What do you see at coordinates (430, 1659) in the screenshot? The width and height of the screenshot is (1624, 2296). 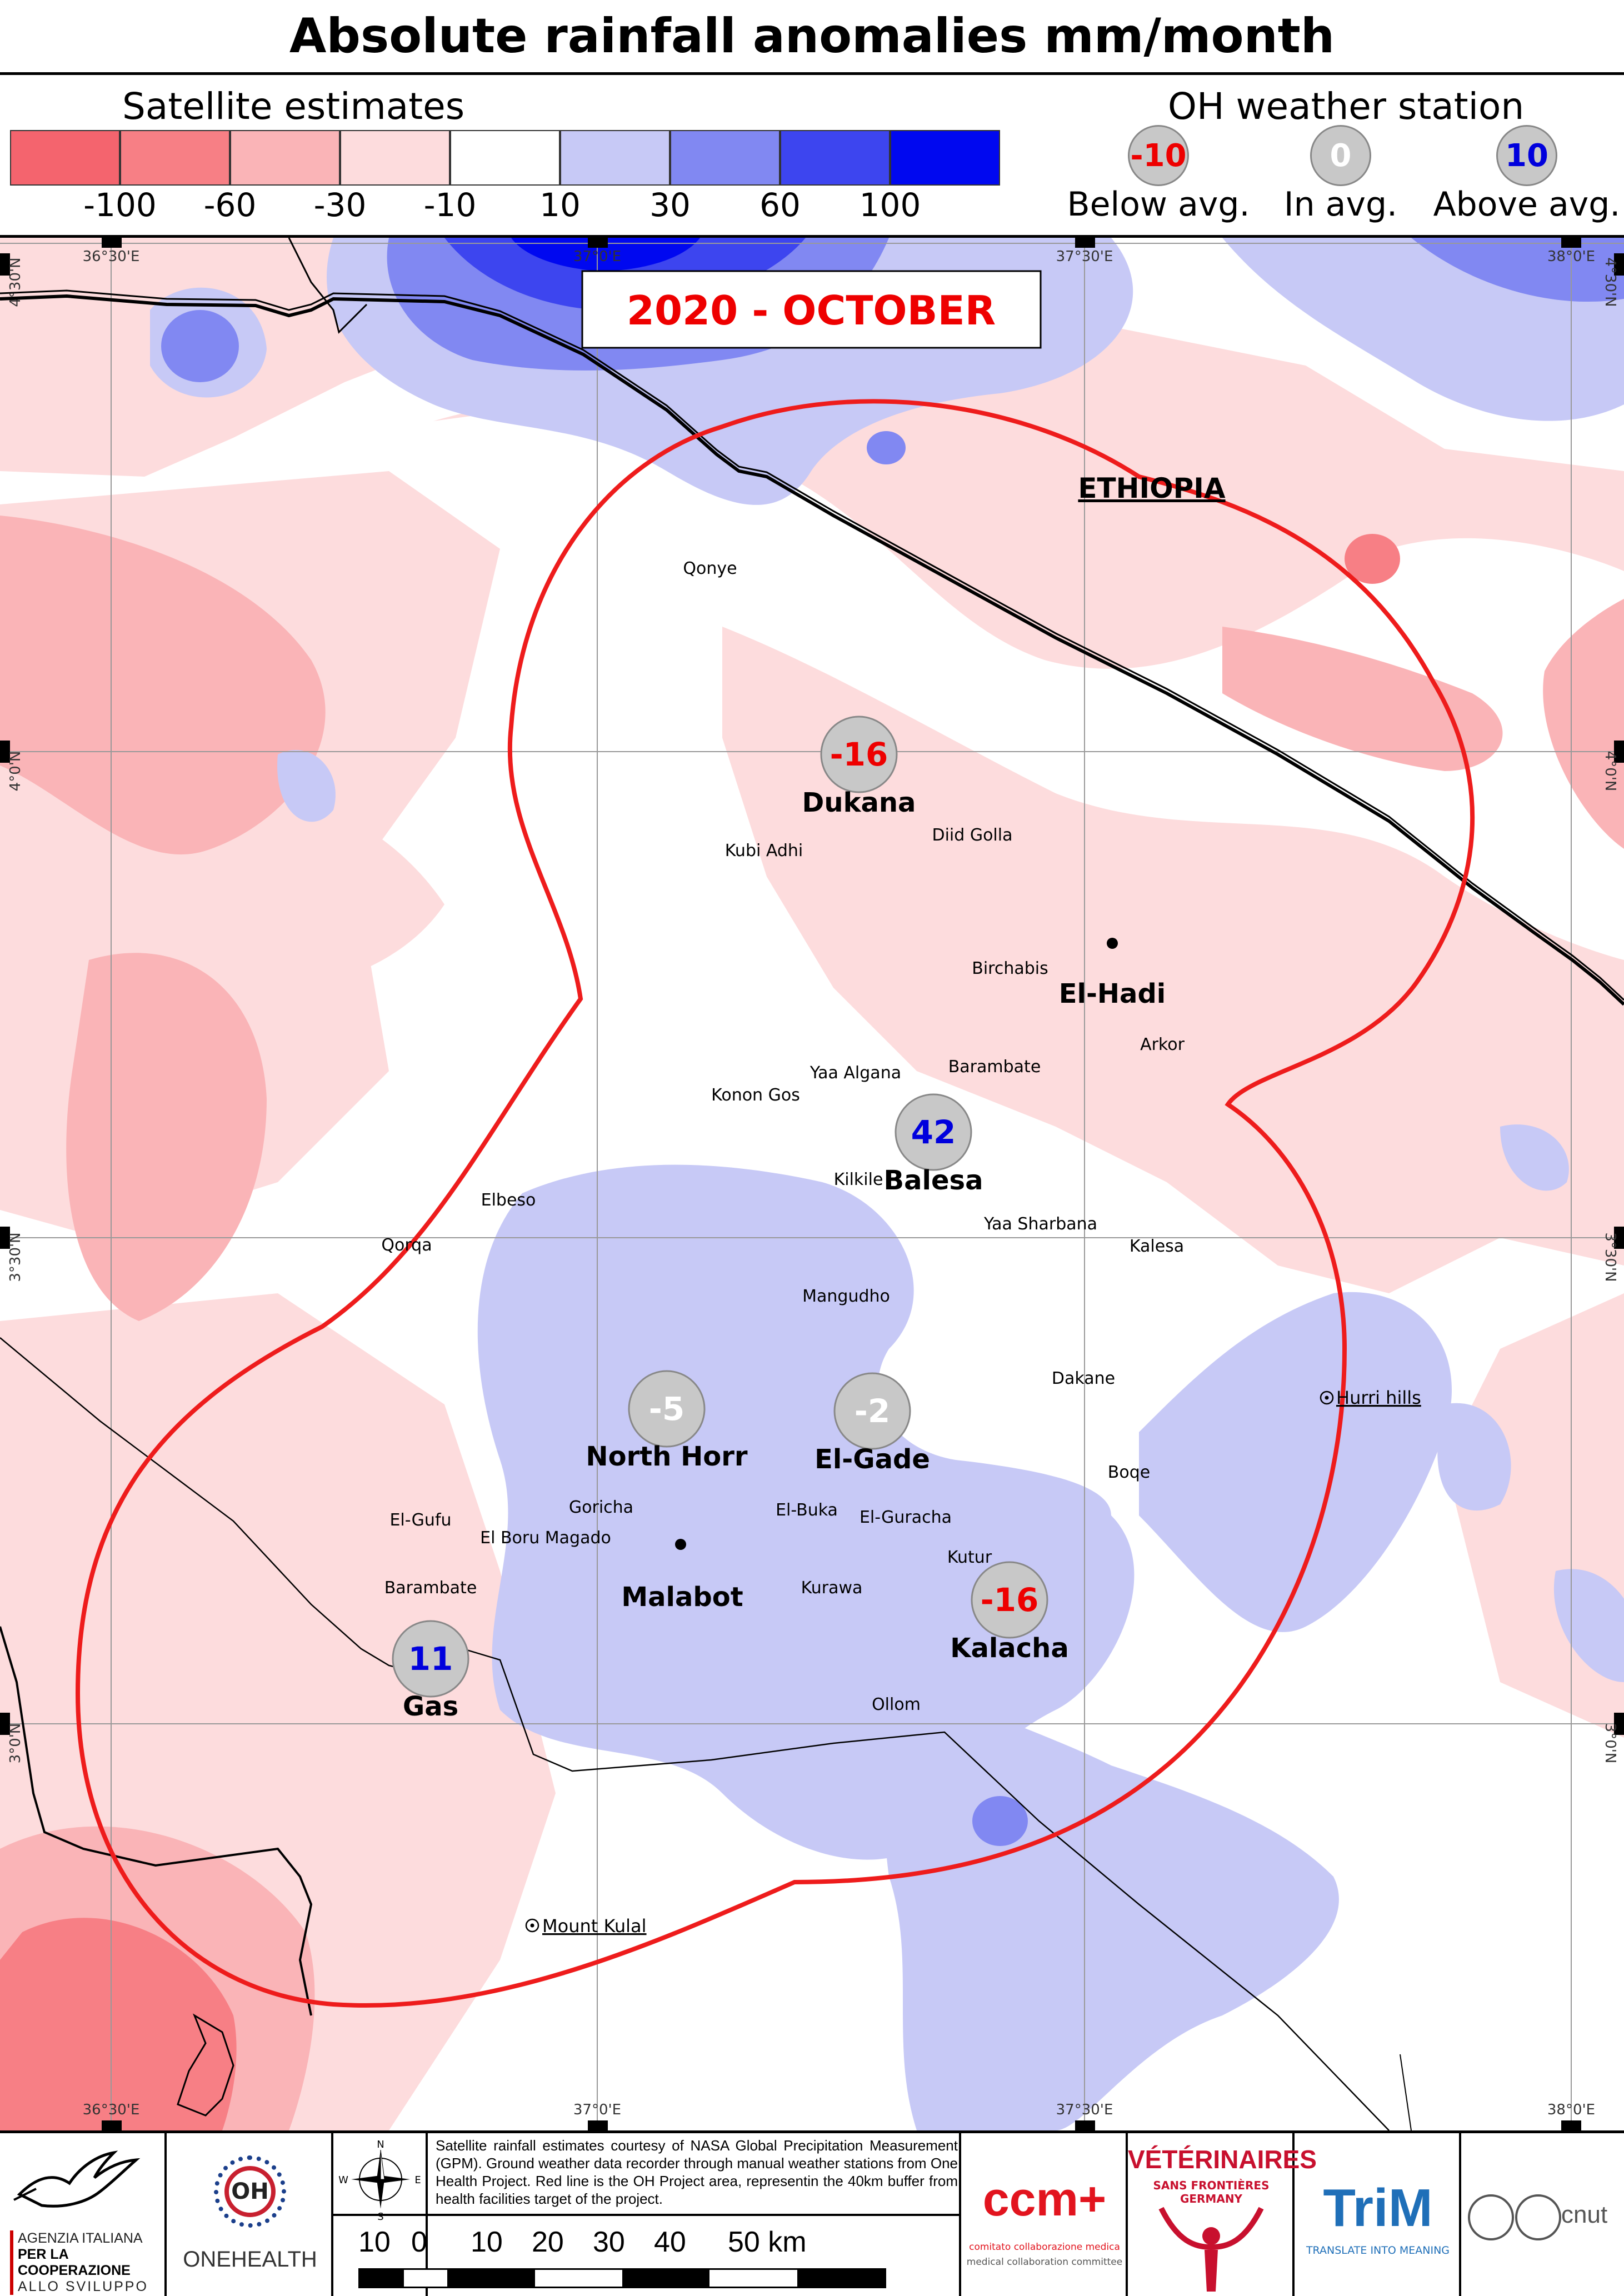 I see `station-value: 11` at bounding box center [430, 1659].